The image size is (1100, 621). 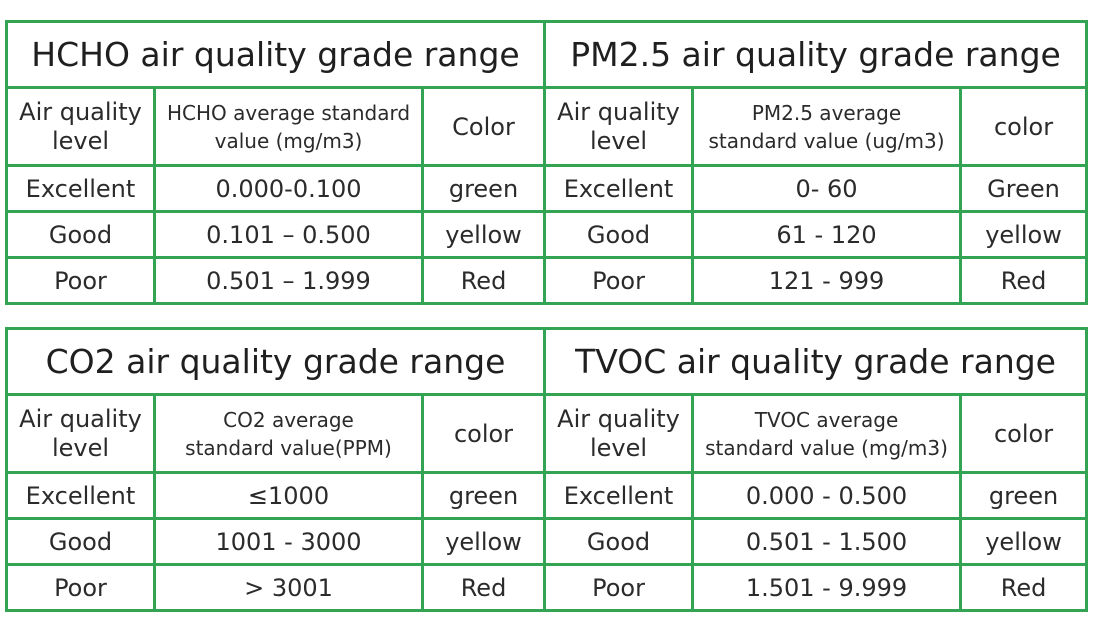 I want to click on table-row: Poor > 3001 Red Poor 1.501 - 9.999 Red, so click(x=547, y=587).